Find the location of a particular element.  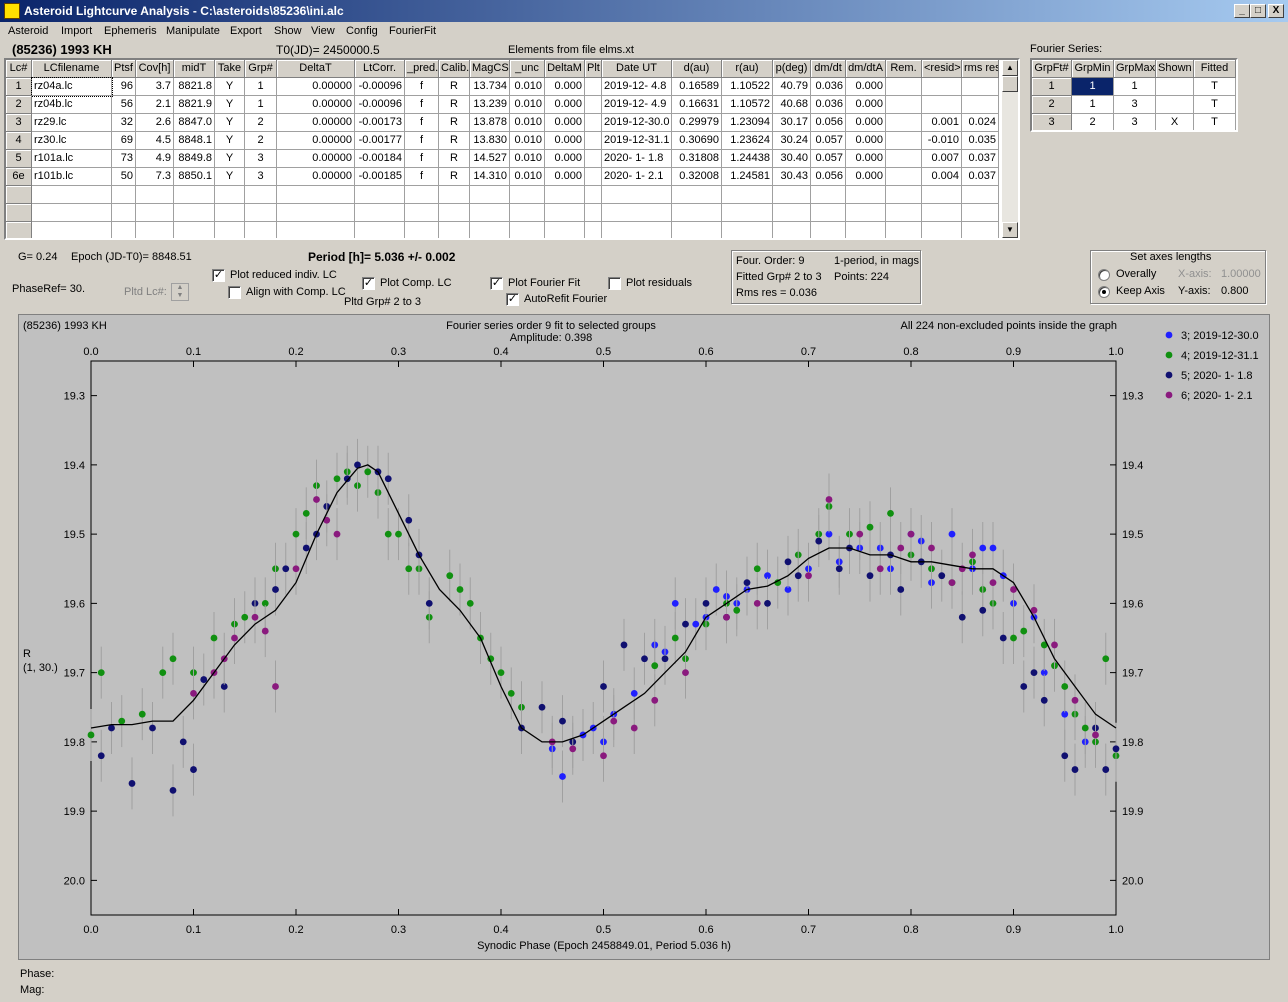

fourier-table-cell is located at coordinates (1175, 105).